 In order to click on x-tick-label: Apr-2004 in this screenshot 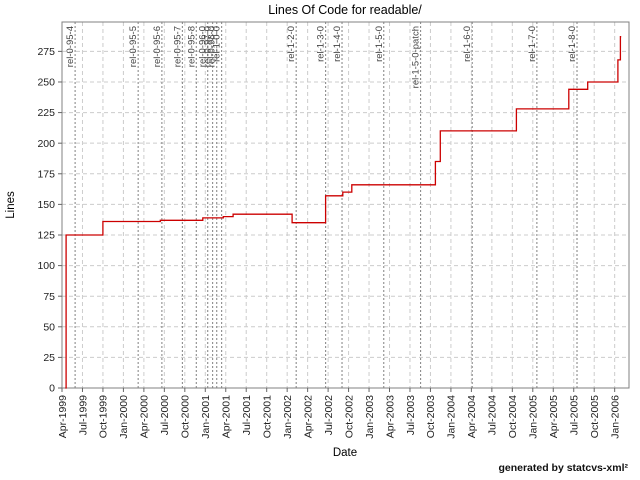, I will do `click(472, 416)`.